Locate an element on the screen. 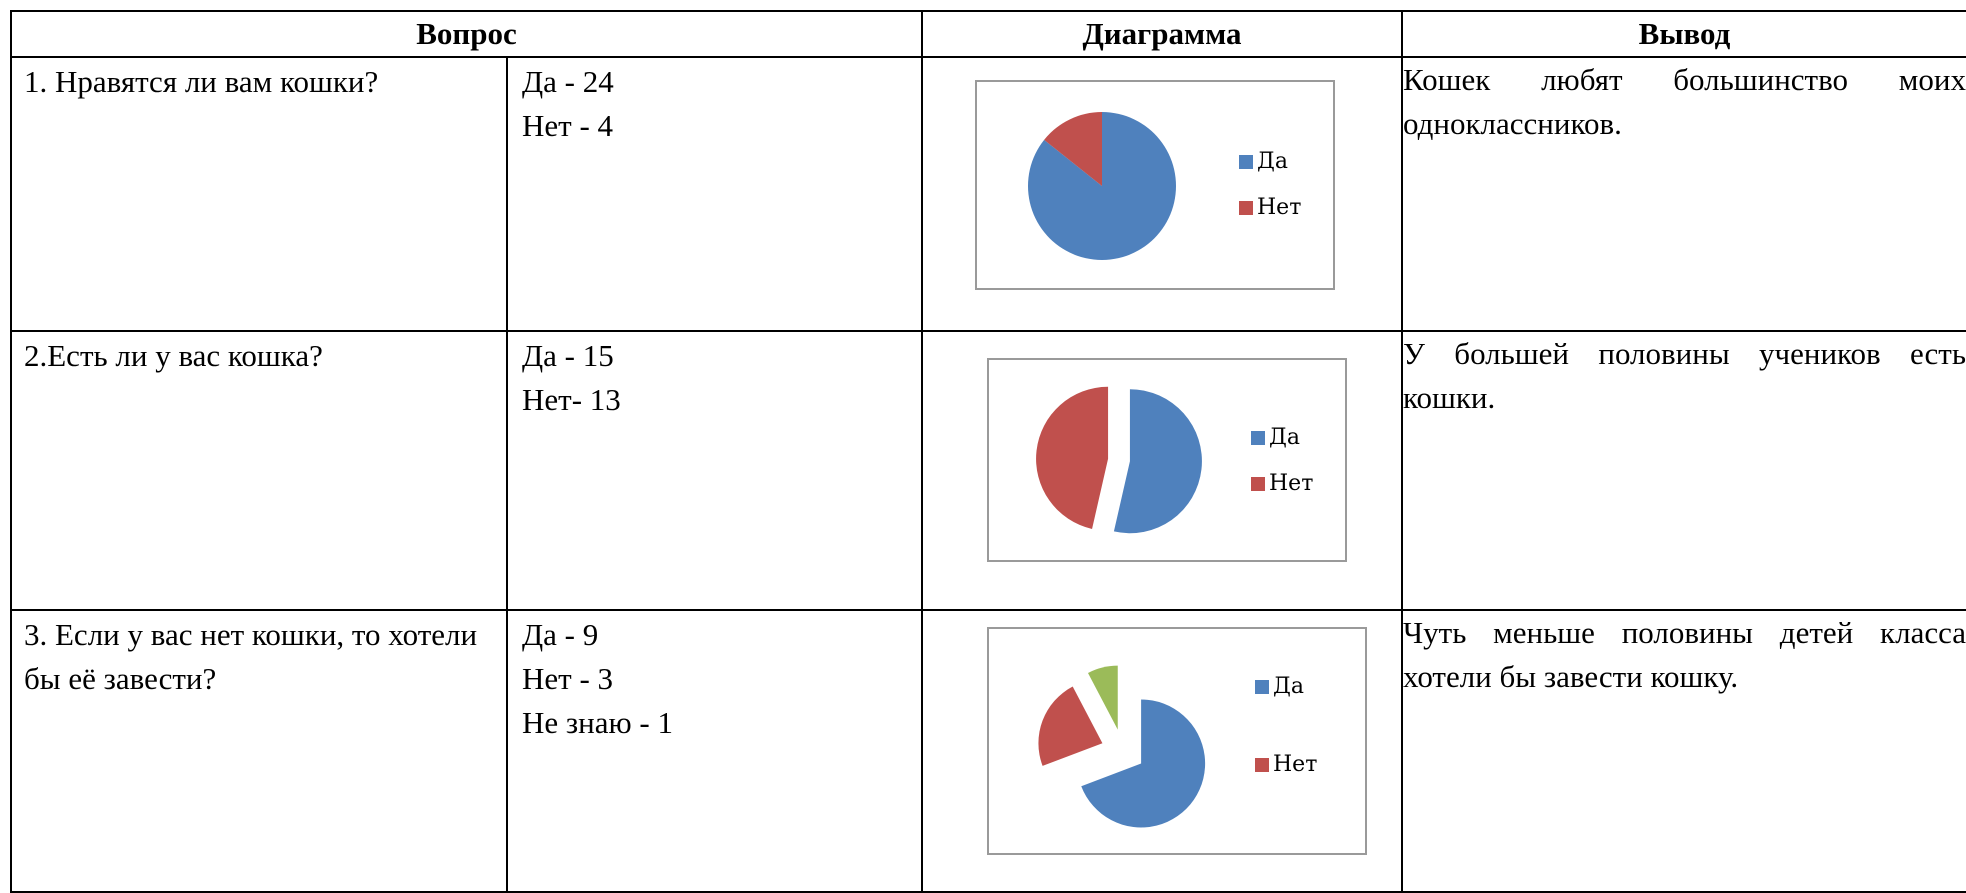 This screenshot has width=1966, height=893. pie-slice-Не знаю is located at coordinates (1102, 697).